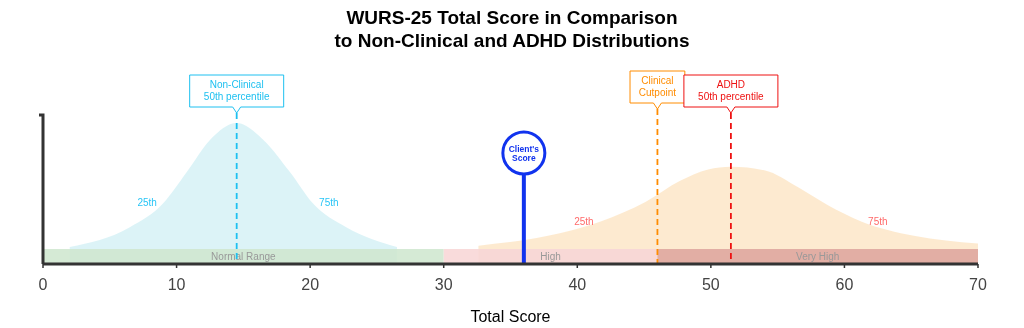  Describe the element at coordinates (244, 256) in the screenshot. I see `band-label: Normal Range` at that location.